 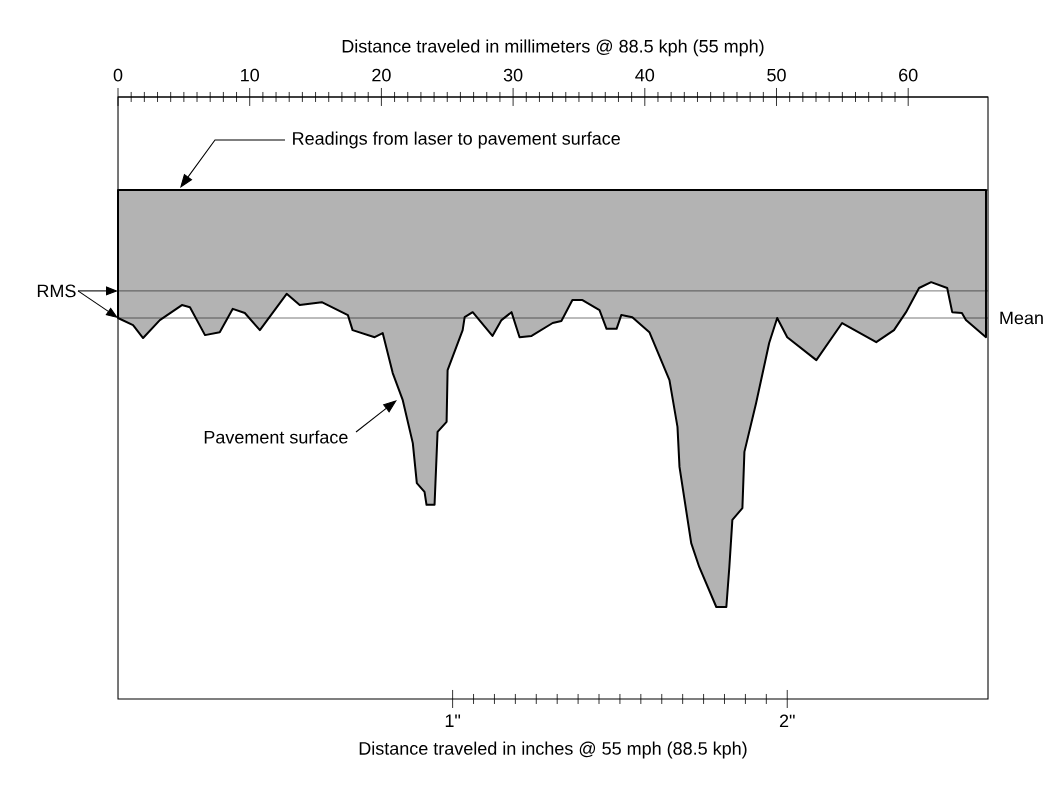 I want to click on text: Readings from laser to pavement surface, so click(x=456, y=140).